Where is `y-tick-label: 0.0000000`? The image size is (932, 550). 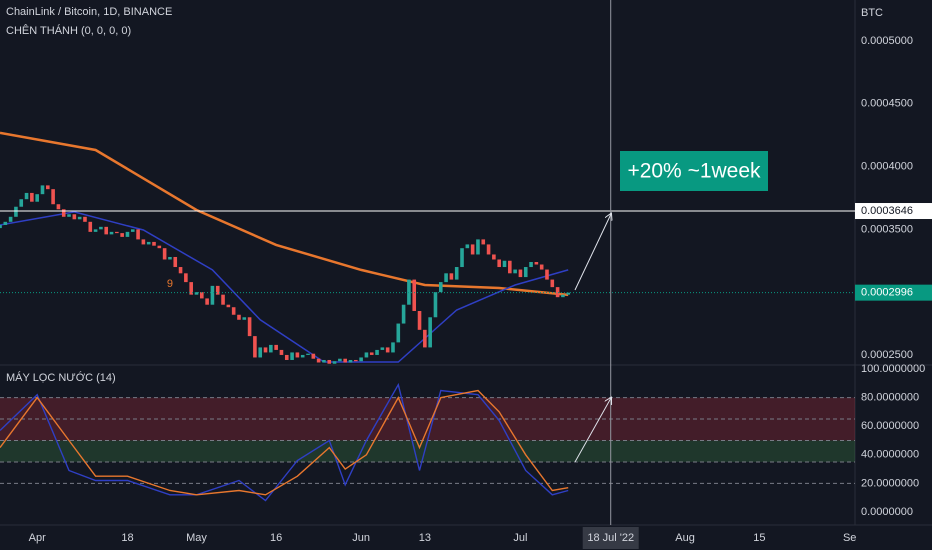 y-tick-label: 0.0000000 is located at coordinates (887, 512).